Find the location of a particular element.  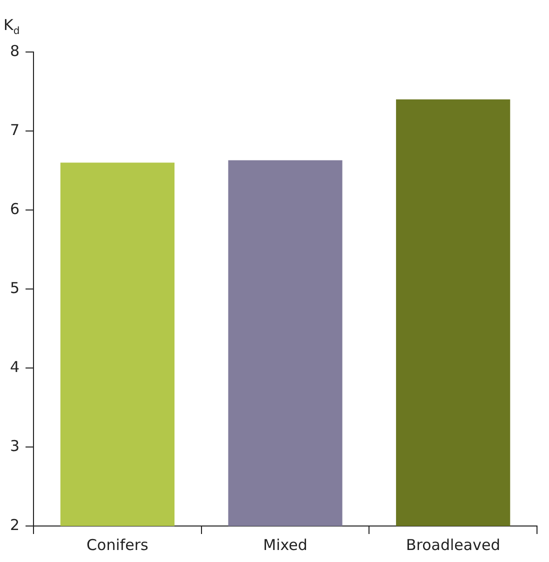

y-tick-label: 3 is located at coordinates (15, 445).